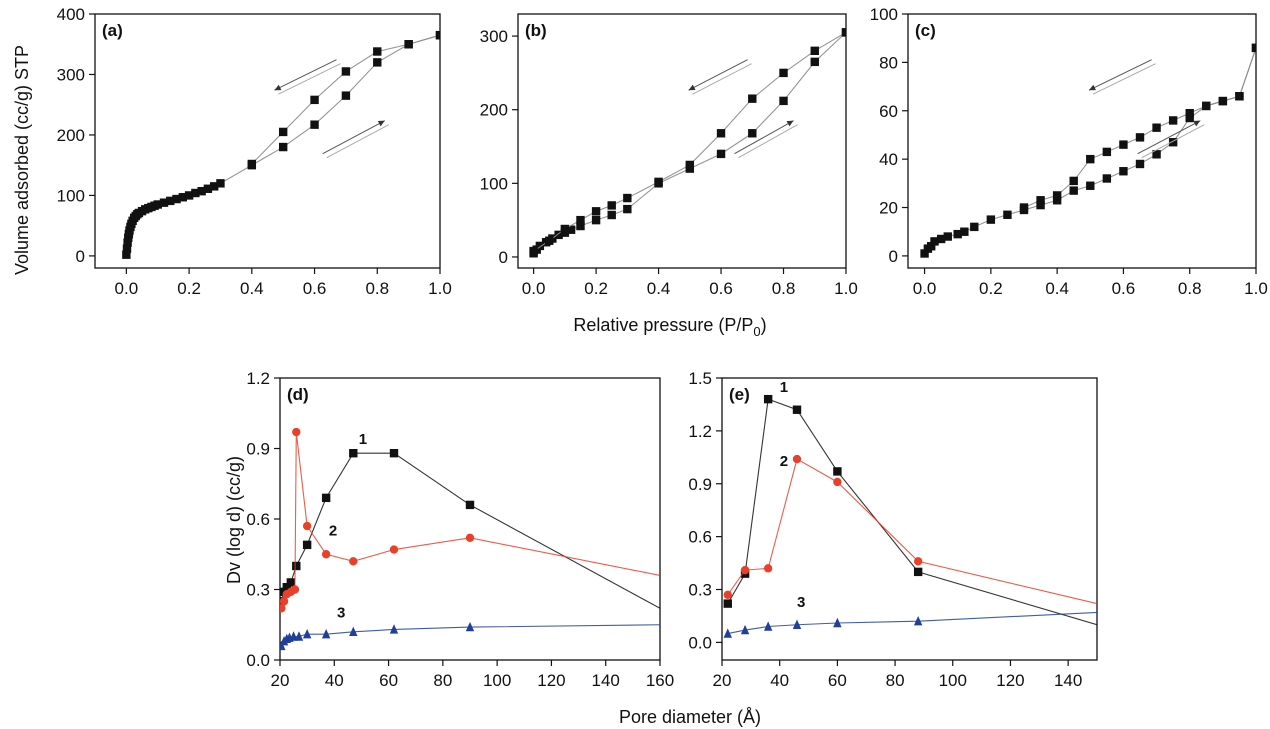  I want to click on y-tick-label: 20, so click(888, 208).